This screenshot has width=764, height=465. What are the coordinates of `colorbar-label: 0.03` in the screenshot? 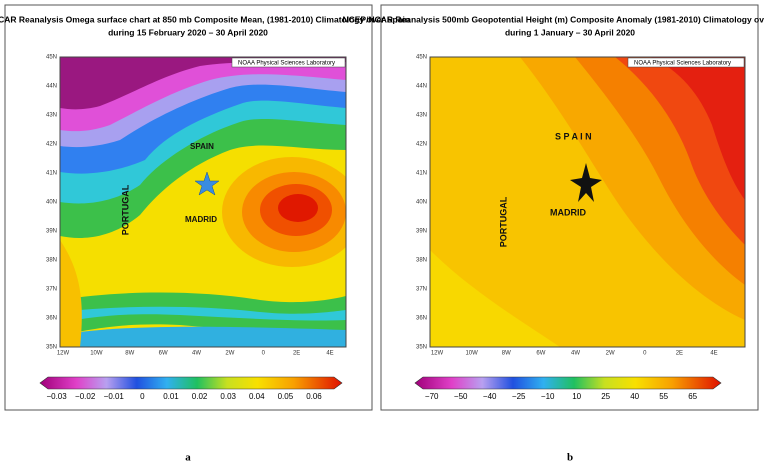 It's located at (228, 396).